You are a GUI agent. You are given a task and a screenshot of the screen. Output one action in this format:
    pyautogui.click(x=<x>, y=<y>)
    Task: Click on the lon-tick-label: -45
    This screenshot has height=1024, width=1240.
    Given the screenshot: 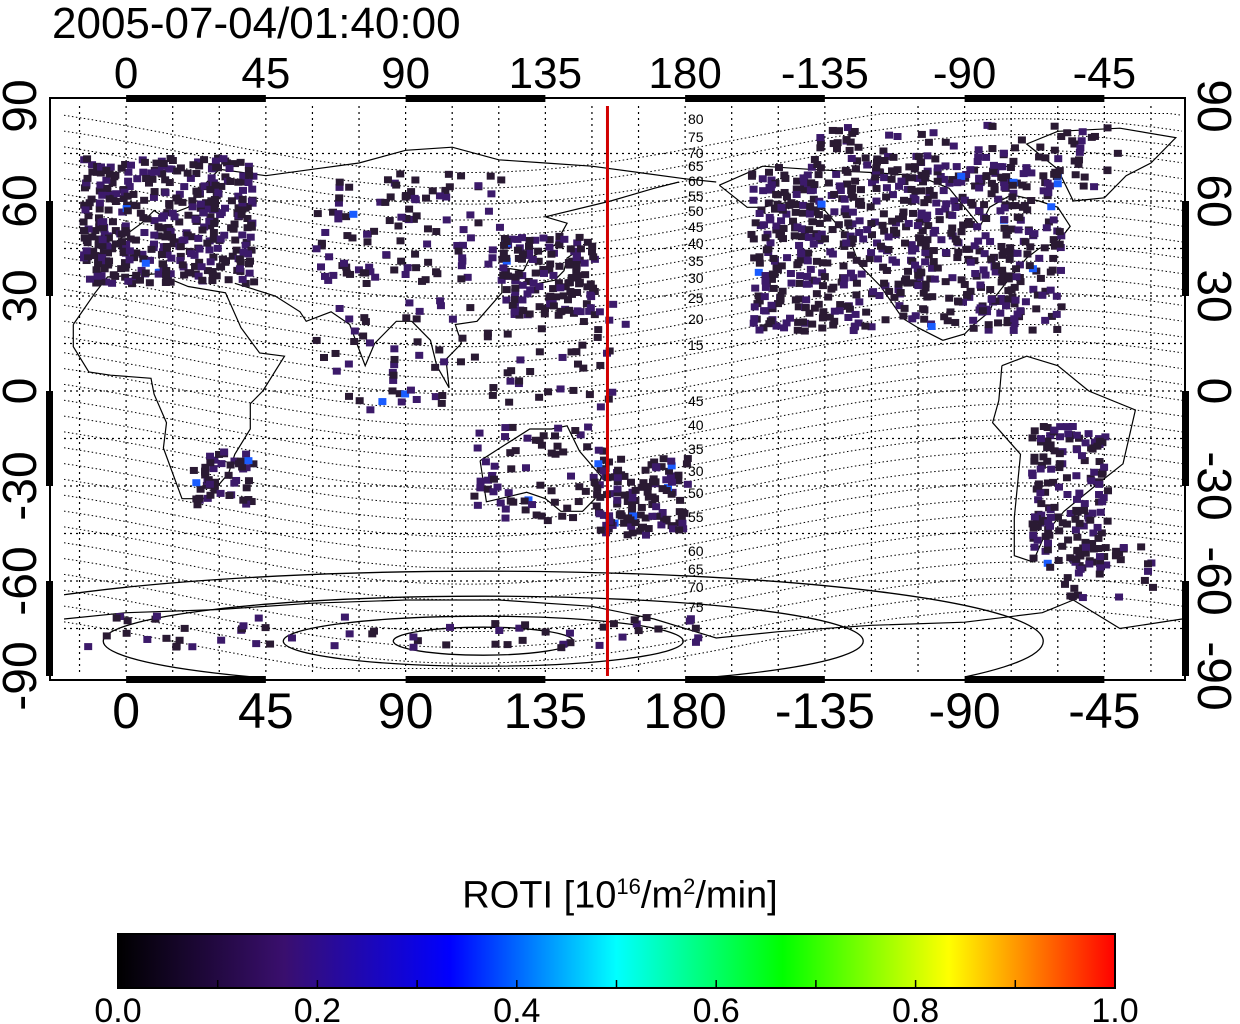 What is the action you would take?
    pyautogui.click(x=1105, y=73)
    